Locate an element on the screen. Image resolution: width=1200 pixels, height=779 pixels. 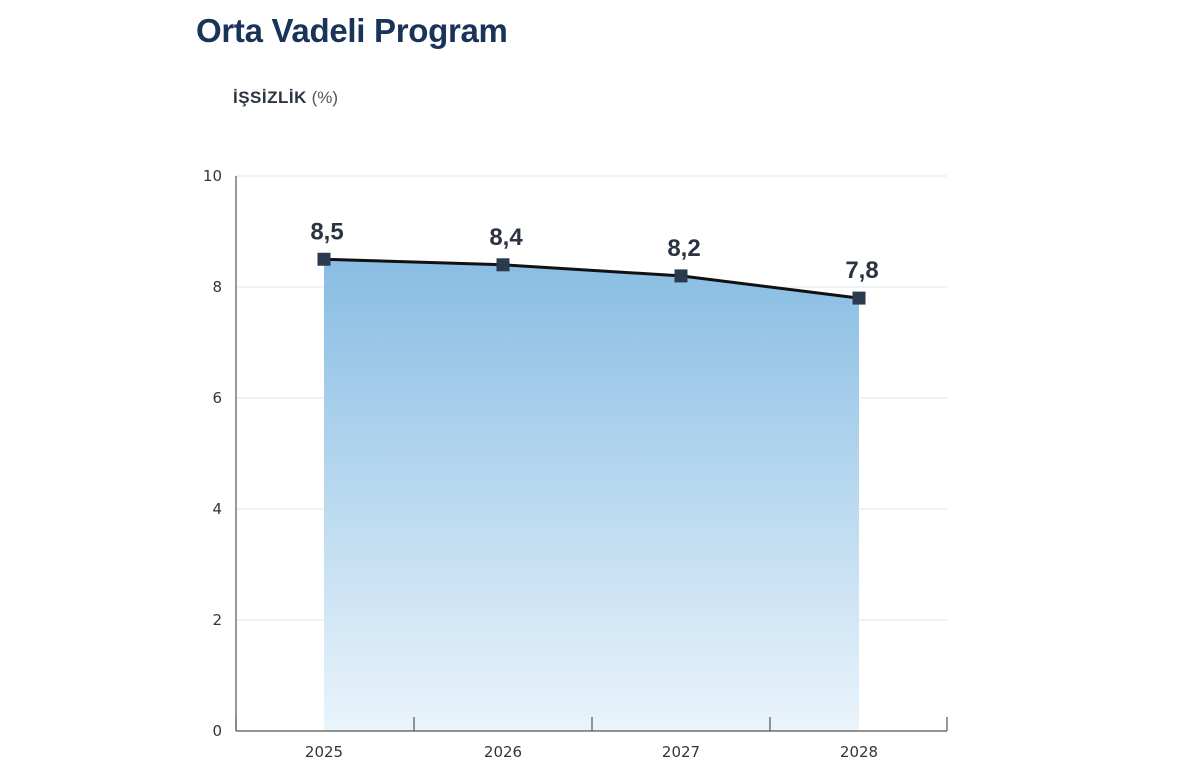
y-tick-label: 4 is located at coordinates (217, 509).